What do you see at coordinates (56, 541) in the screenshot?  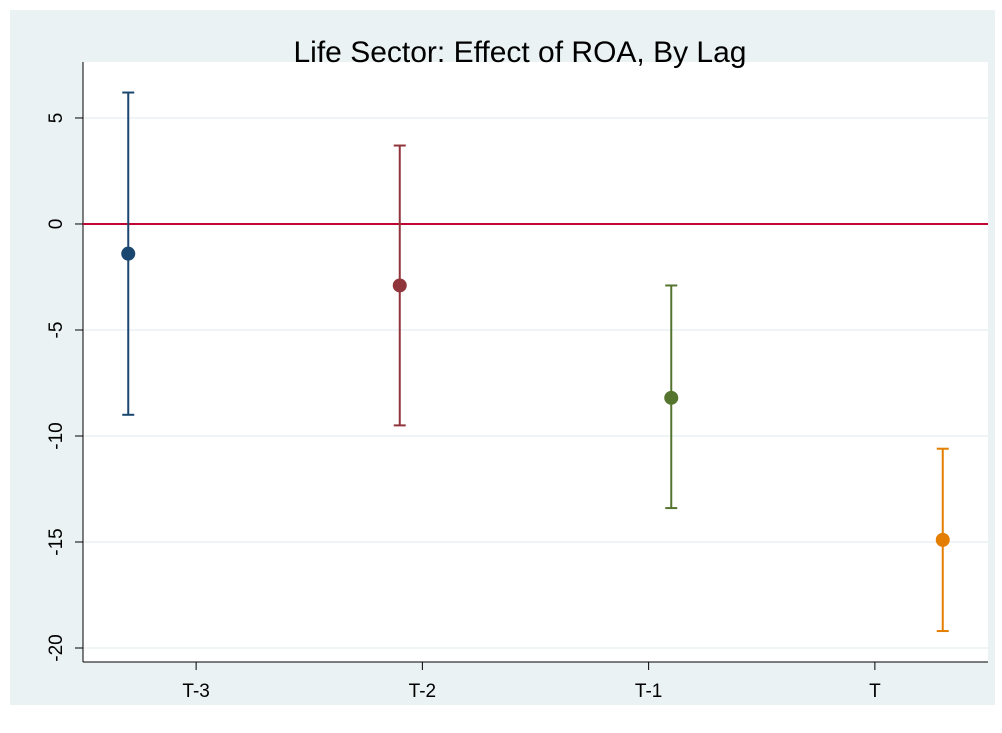 I see `y-tick-label: -15` at bounding box center [56, 541].